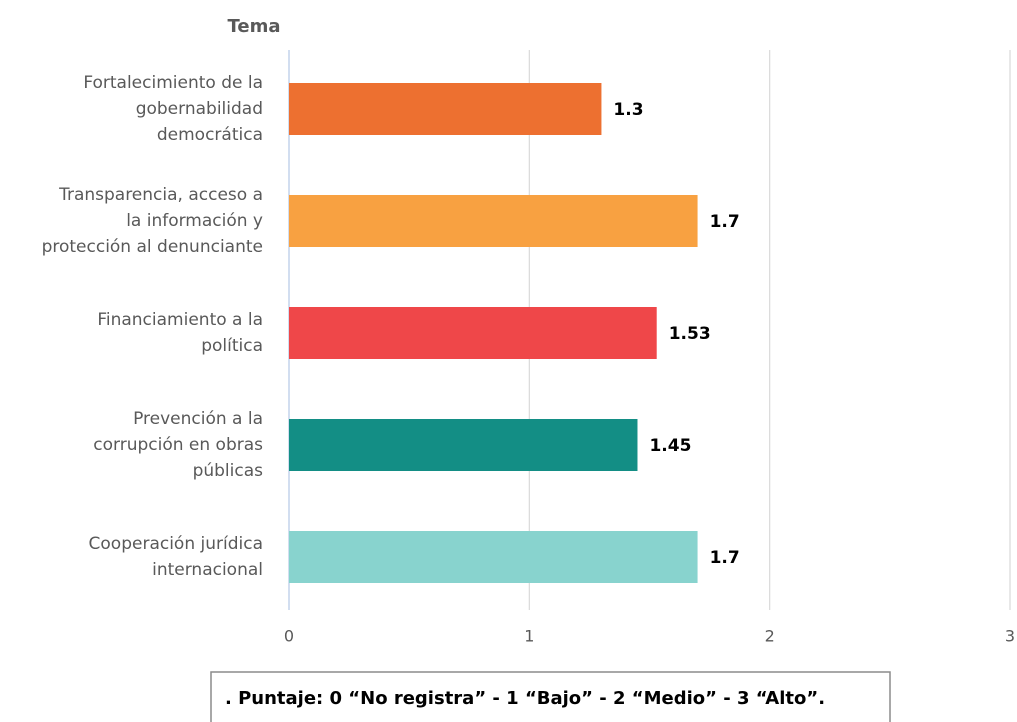  Describe the element at coordinates (210, 135) in the screenshot. I see `y-tick-label: democrática` at that location.